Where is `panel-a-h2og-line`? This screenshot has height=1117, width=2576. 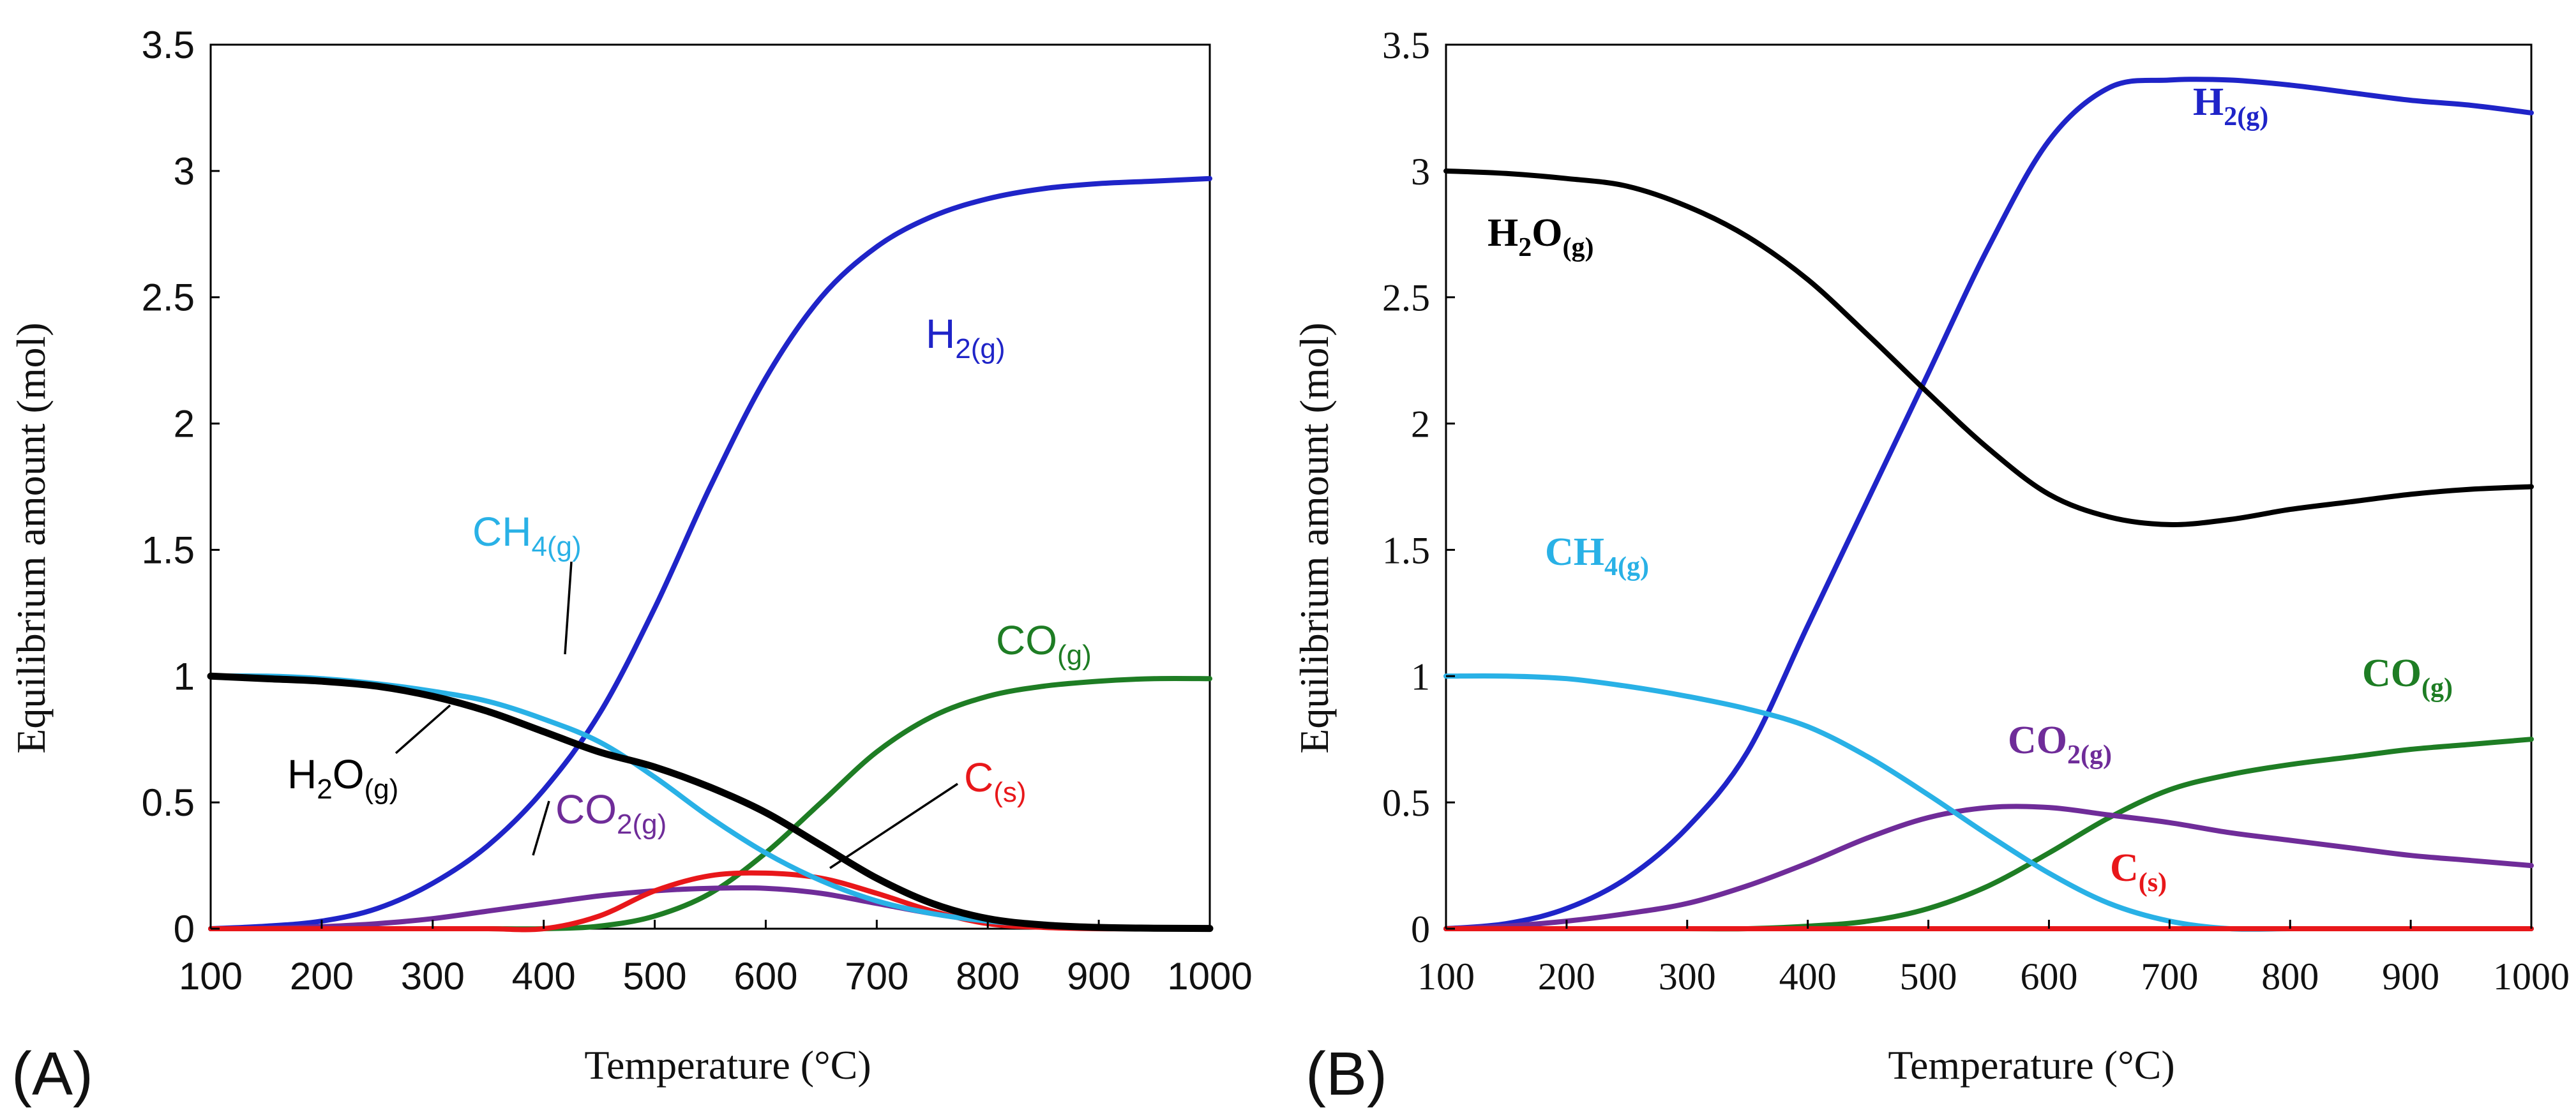 panel-a-h2og-line is located at coordinates (710, 802).